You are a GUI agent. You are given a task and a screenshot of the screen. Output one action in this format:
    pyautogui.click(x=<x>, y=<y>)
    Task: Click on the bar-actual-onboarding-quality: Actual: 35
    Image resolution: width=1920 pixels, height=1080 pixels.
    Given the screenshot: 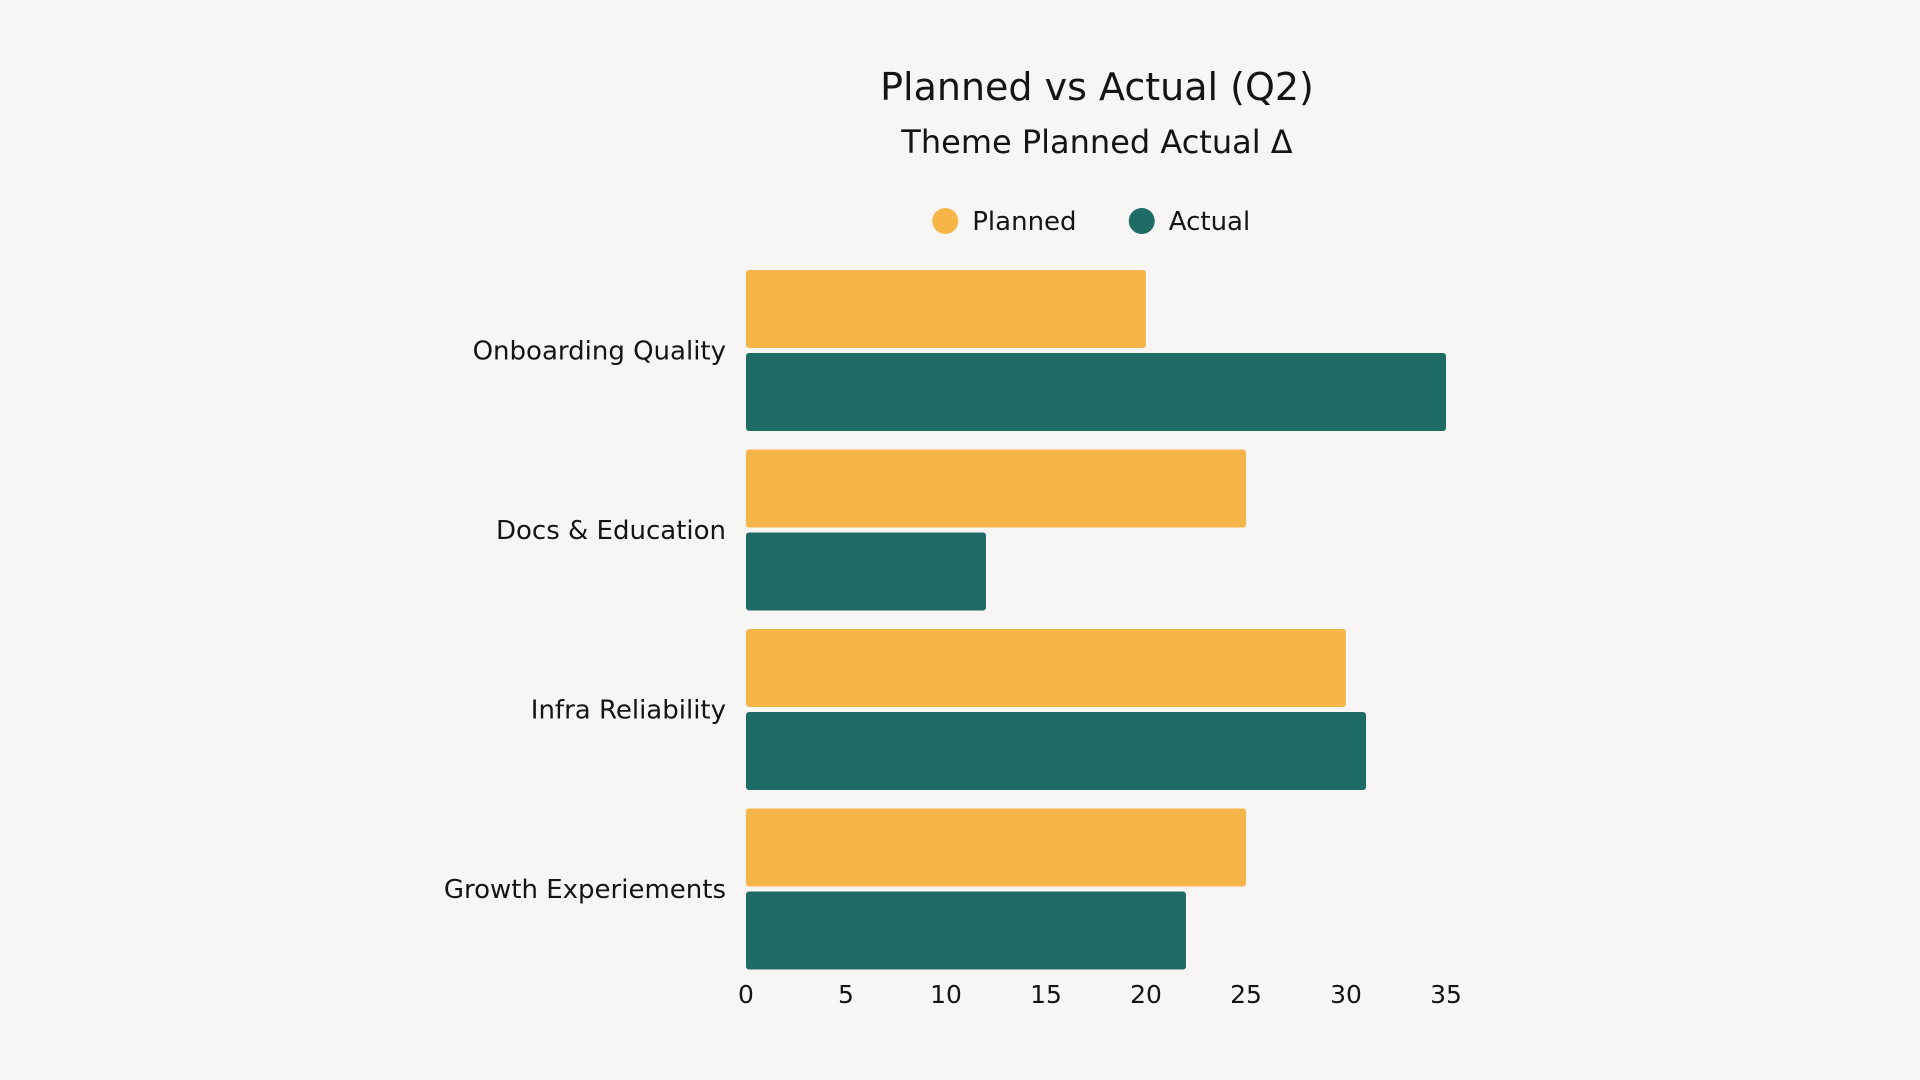 What is the action you would take?
    pyautogui.click(x=1096, y=392)
    